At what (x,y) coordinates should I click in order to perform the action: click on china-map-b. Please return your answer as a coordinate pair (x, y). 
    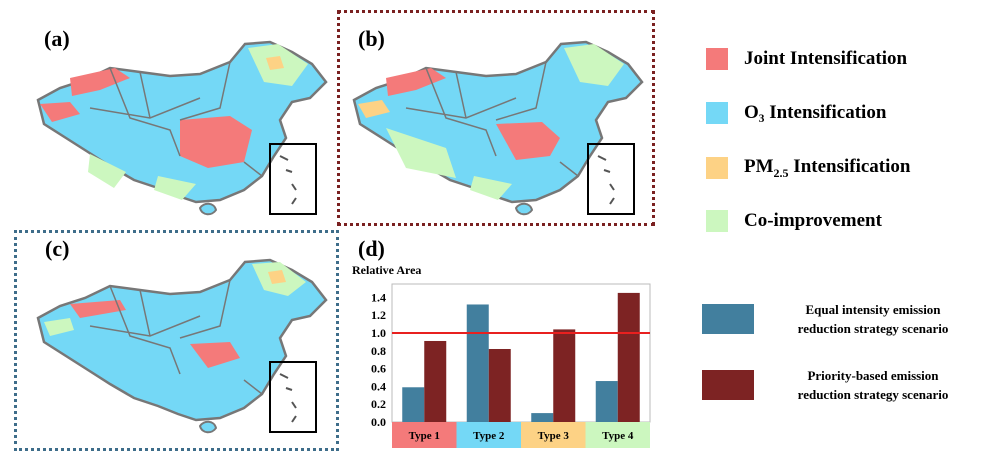
    Looking at the image, I should click on (498, 128).